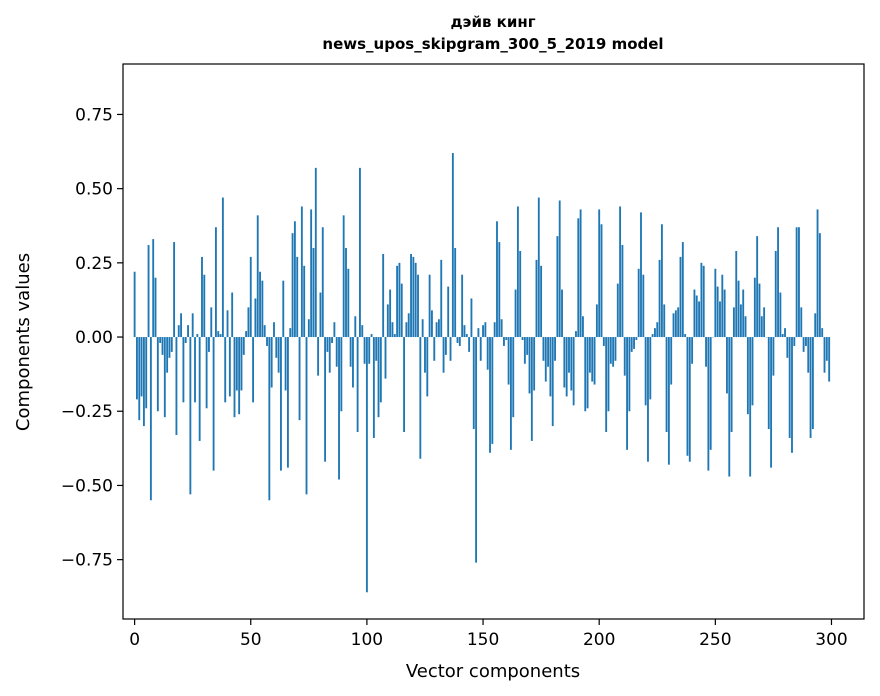  Describe the element at coordinates (87, 561) in the screenshot. I see `y-tick-label: −0.75` at that location.